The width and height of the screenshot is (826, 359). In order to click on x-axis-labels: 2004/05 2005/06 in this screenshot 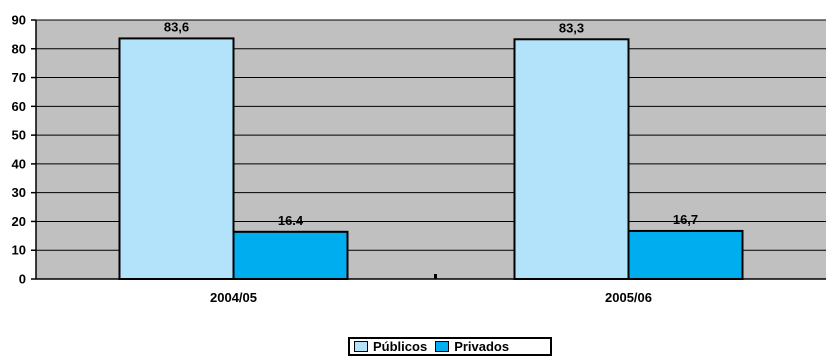, I will do `click(431, 297)`.